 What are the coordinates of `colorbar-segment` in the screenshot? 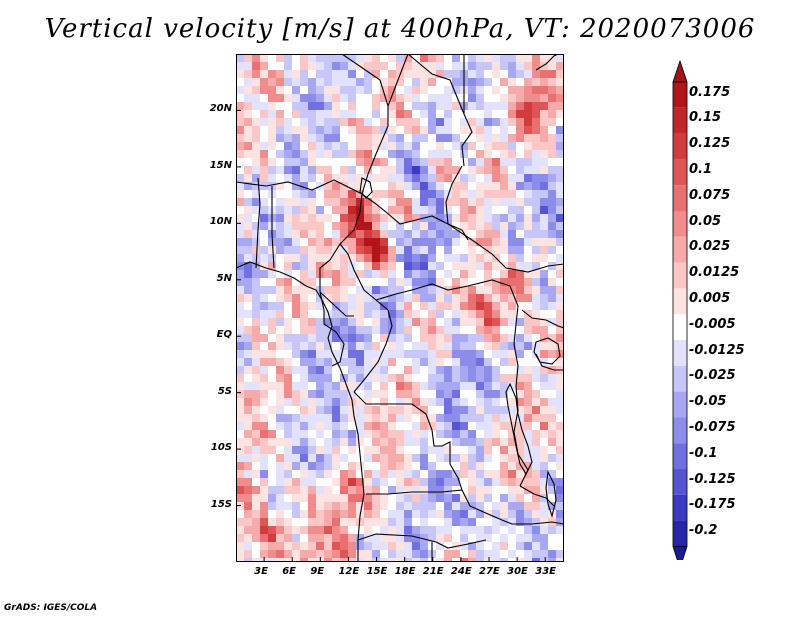 It's located at (680, 430).